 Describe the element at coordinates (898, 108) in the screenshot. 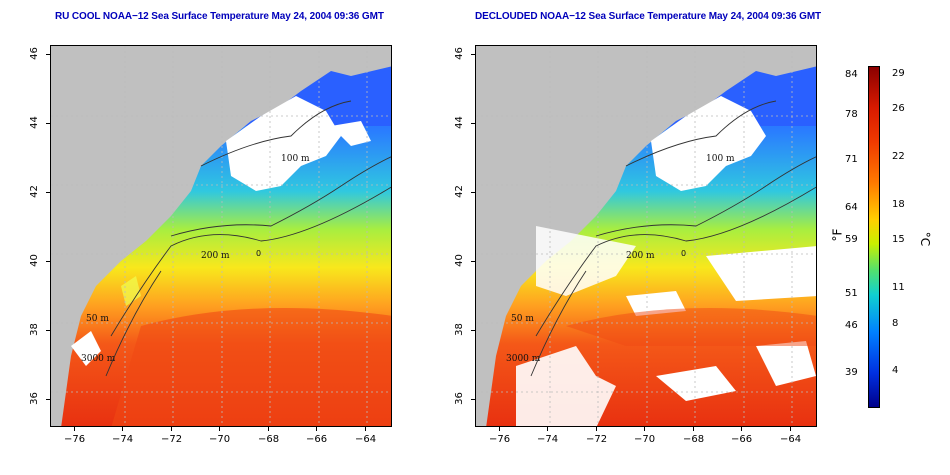

I see `celsius-tick-label: 26` at that location.